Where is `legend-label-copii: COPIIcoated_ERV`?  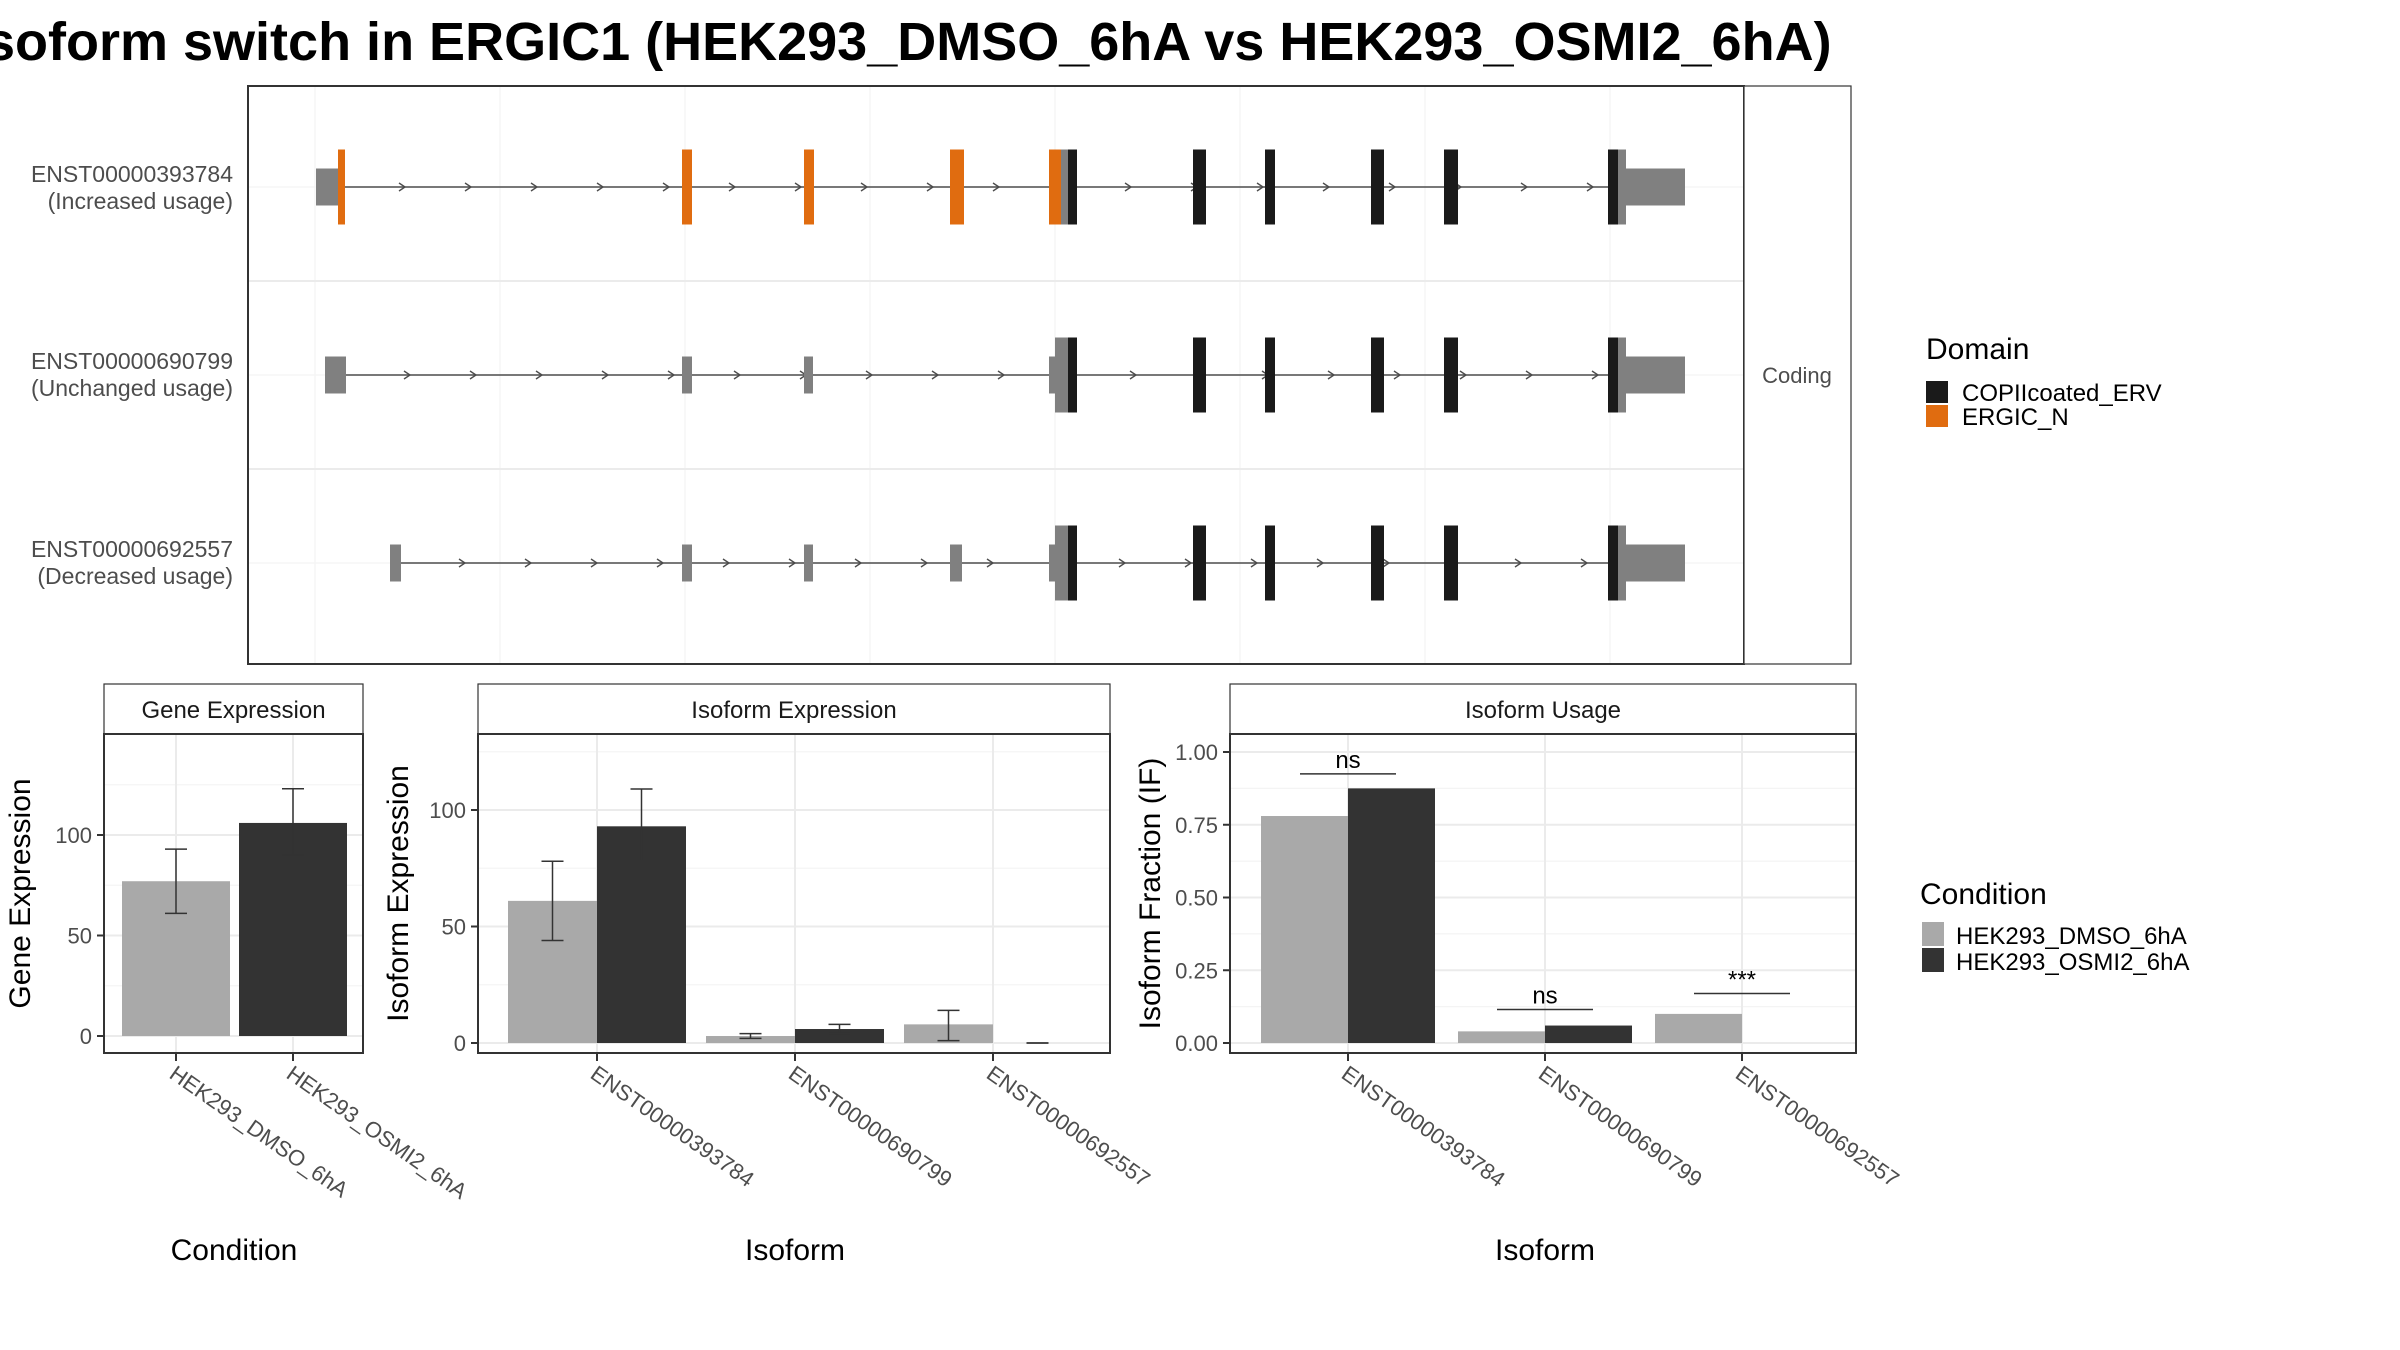
legend-label-copii: COPIIcoated_ERV is located at coordinates (2062, 393).